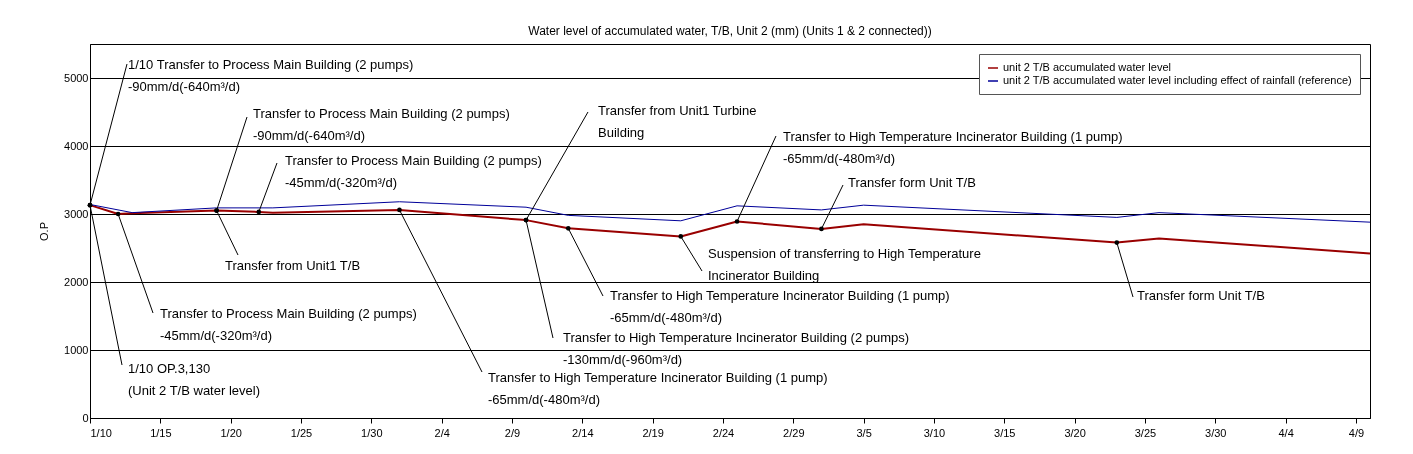 Image resolution: width=1413 pixels, height=454 pixels. What do you see at coordinates (44, 231) in the screenshot?
I see `y-axis-title: O.P` at bounding box center [44, 231].